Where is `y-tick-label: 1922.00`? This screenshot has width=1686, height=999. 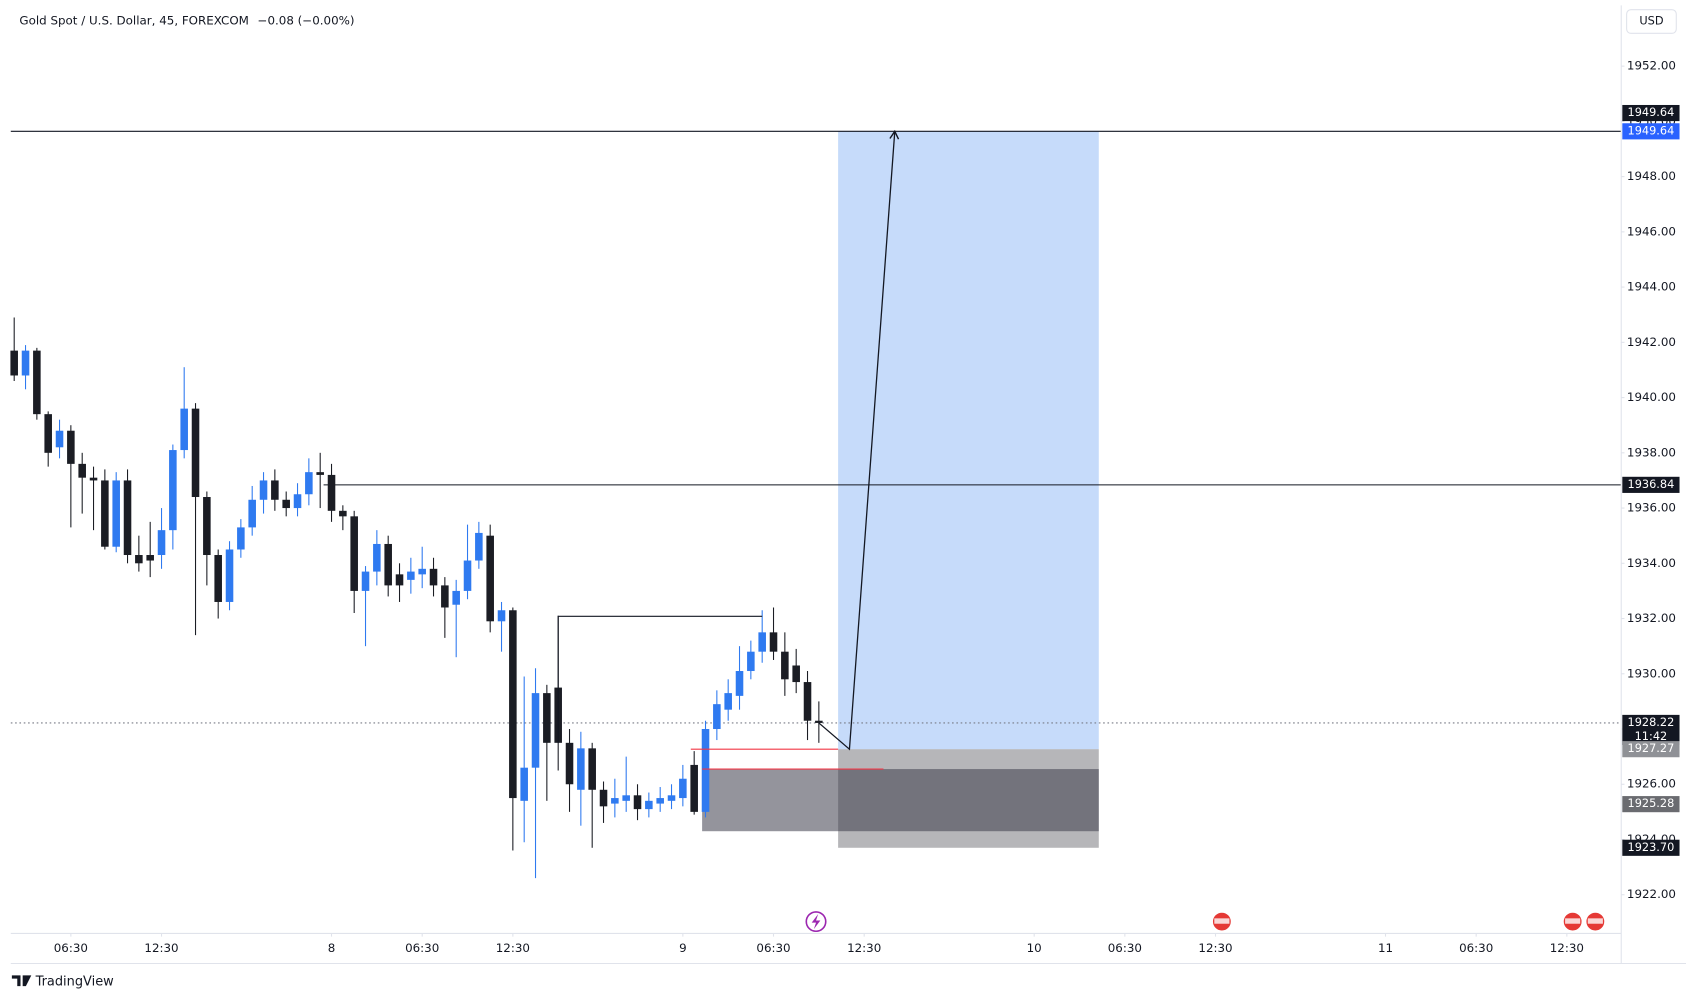 y-tick-label: 1922.00 is located at coordinates (1651, 894).